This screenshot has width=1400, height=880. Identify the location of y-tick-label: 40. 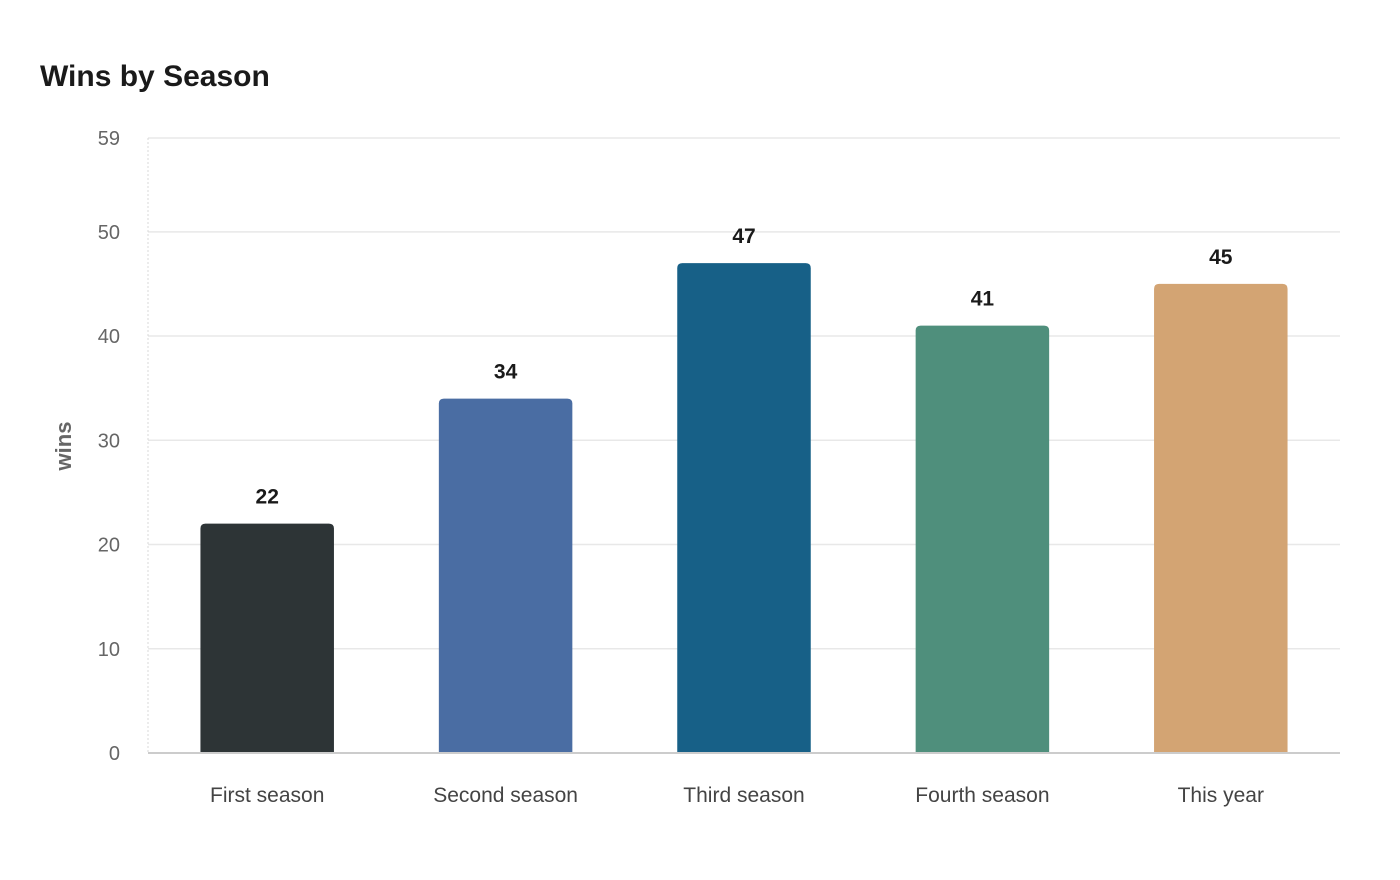
(109, 337).